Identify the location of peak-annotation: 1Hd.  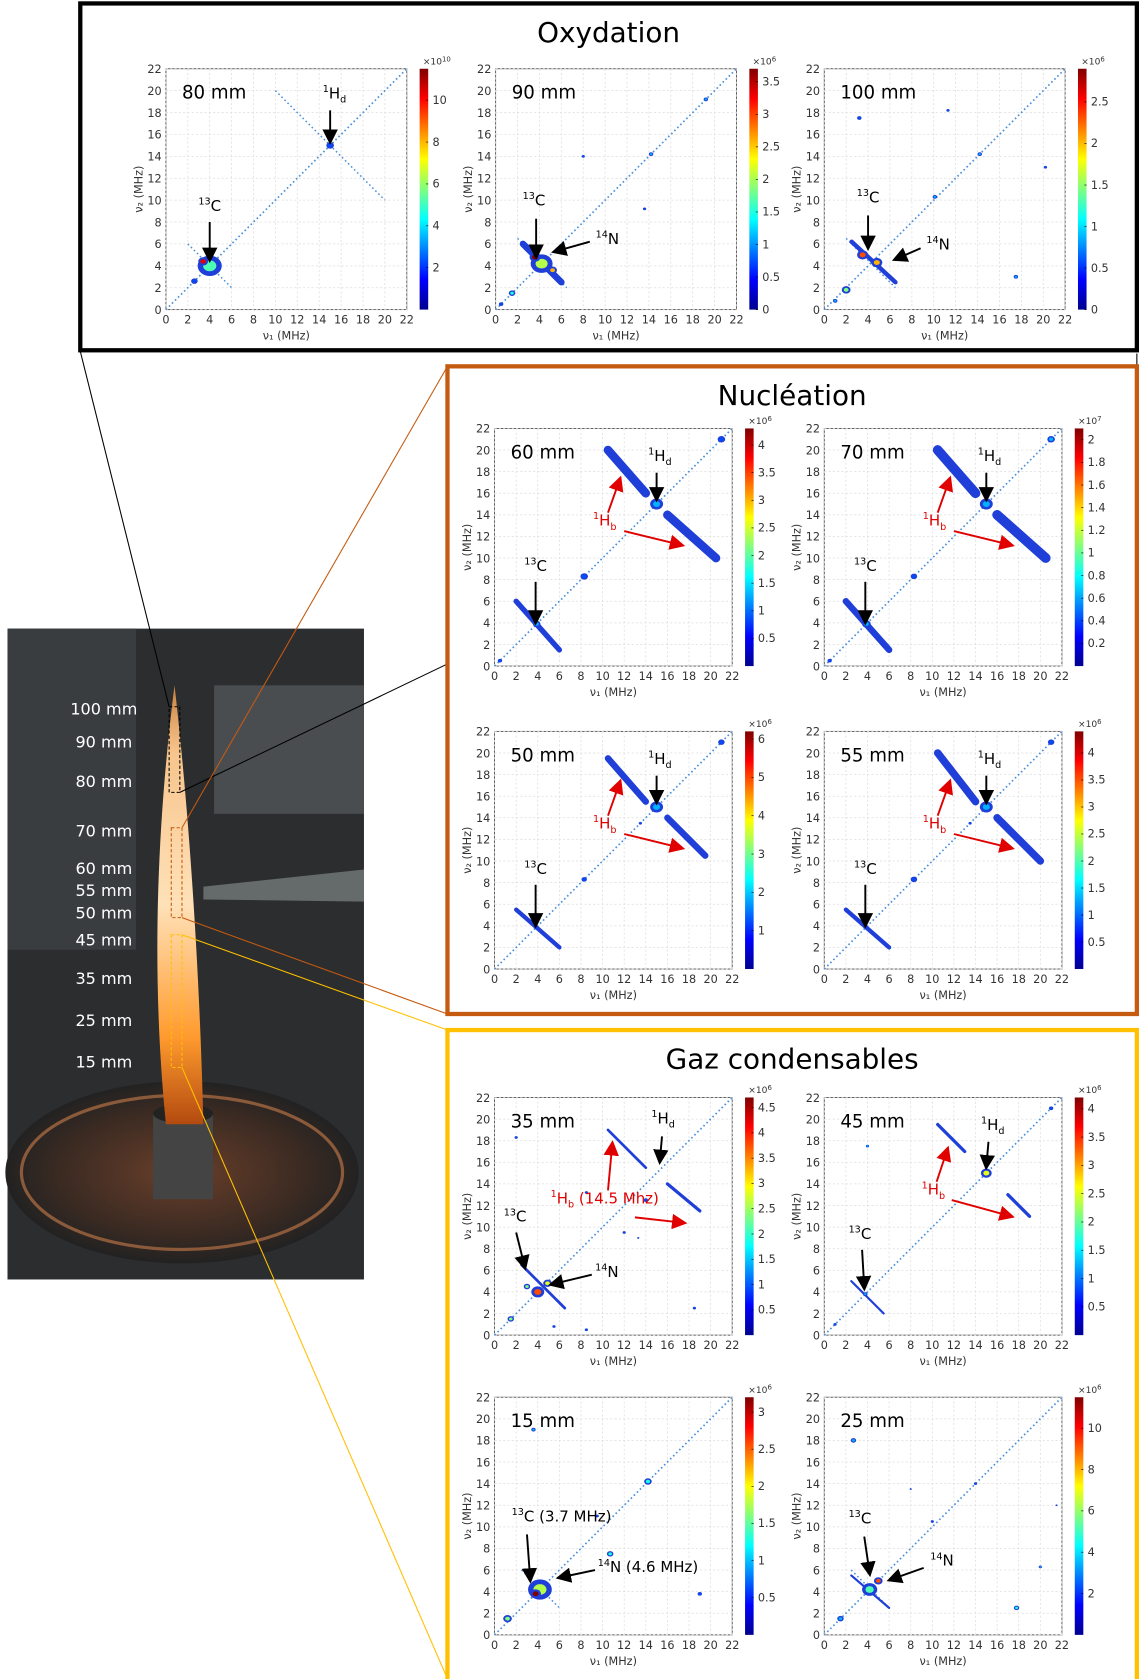
(335, 95).